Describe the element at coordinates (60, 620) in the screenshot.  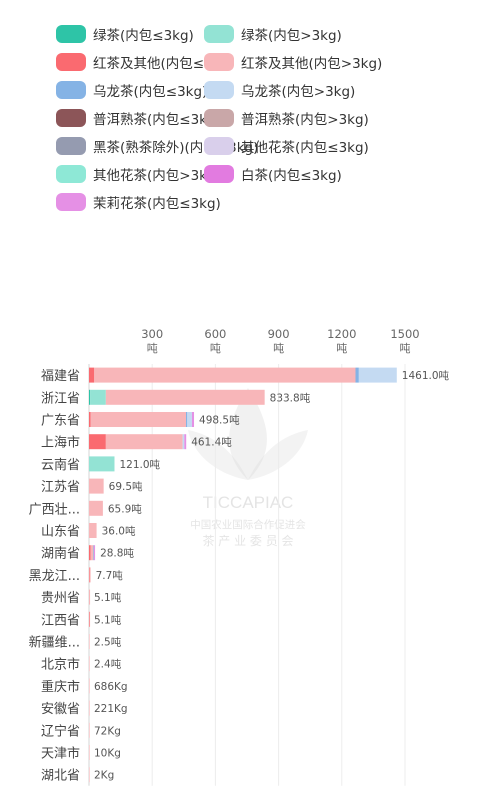
I see `y-category-label: 江西省` at that location.